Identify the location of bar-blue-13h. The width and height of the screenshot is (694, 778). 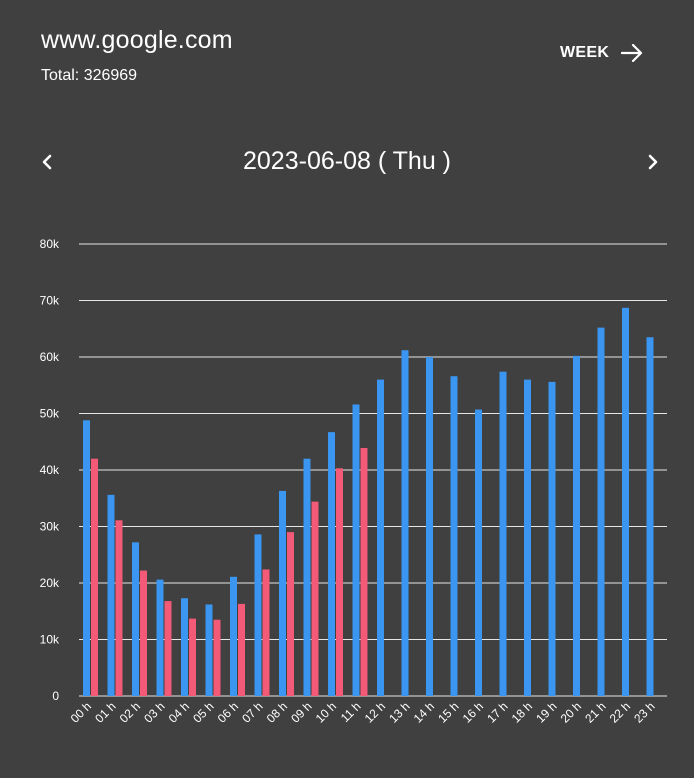
(405, 523).